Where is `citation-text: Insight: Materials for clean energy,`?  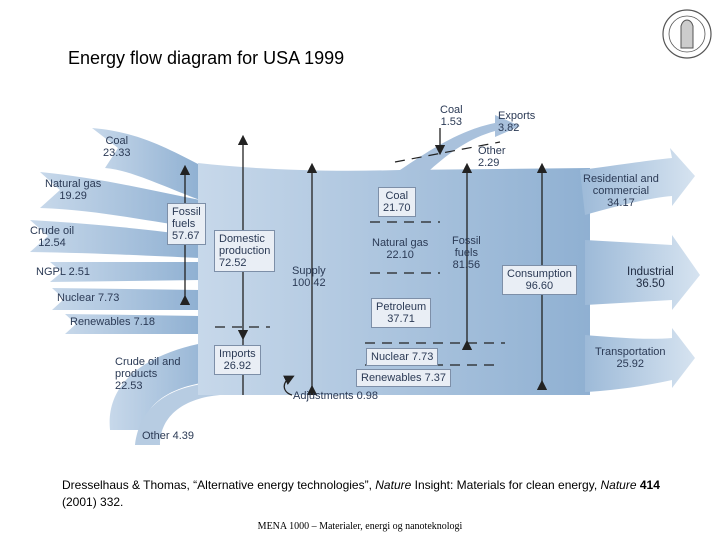
citation-text: Insight: Materials for clean energy, is located at coordinates (506, 485).